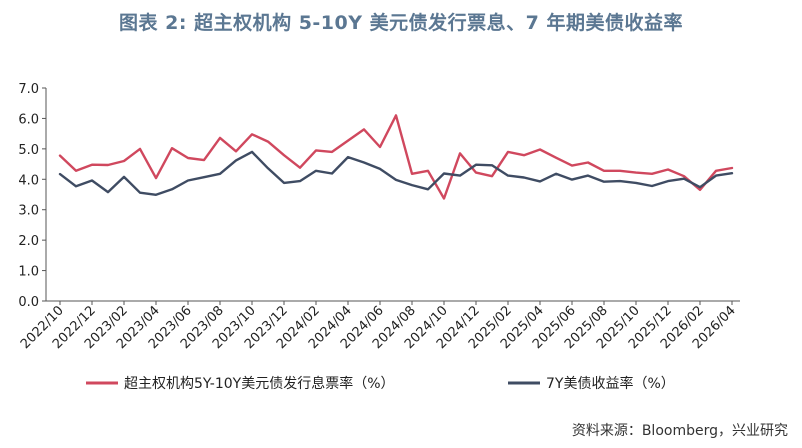 This screenshot has width=802, height=448. What do you see at coordinates (28, 180) in the screenshot?
I see `y-tick-label: 4.0` at bounding box center [28, 180].